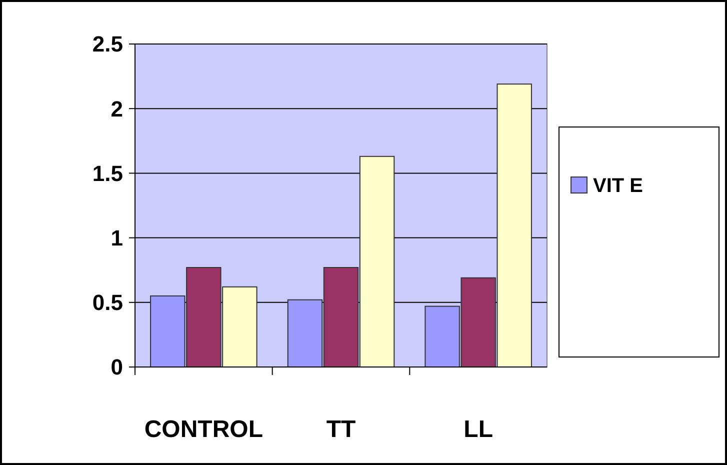  Describe the element at coordinates (107, 303) in the screenshot. I see `y-tick-label: 0.5` at that location.